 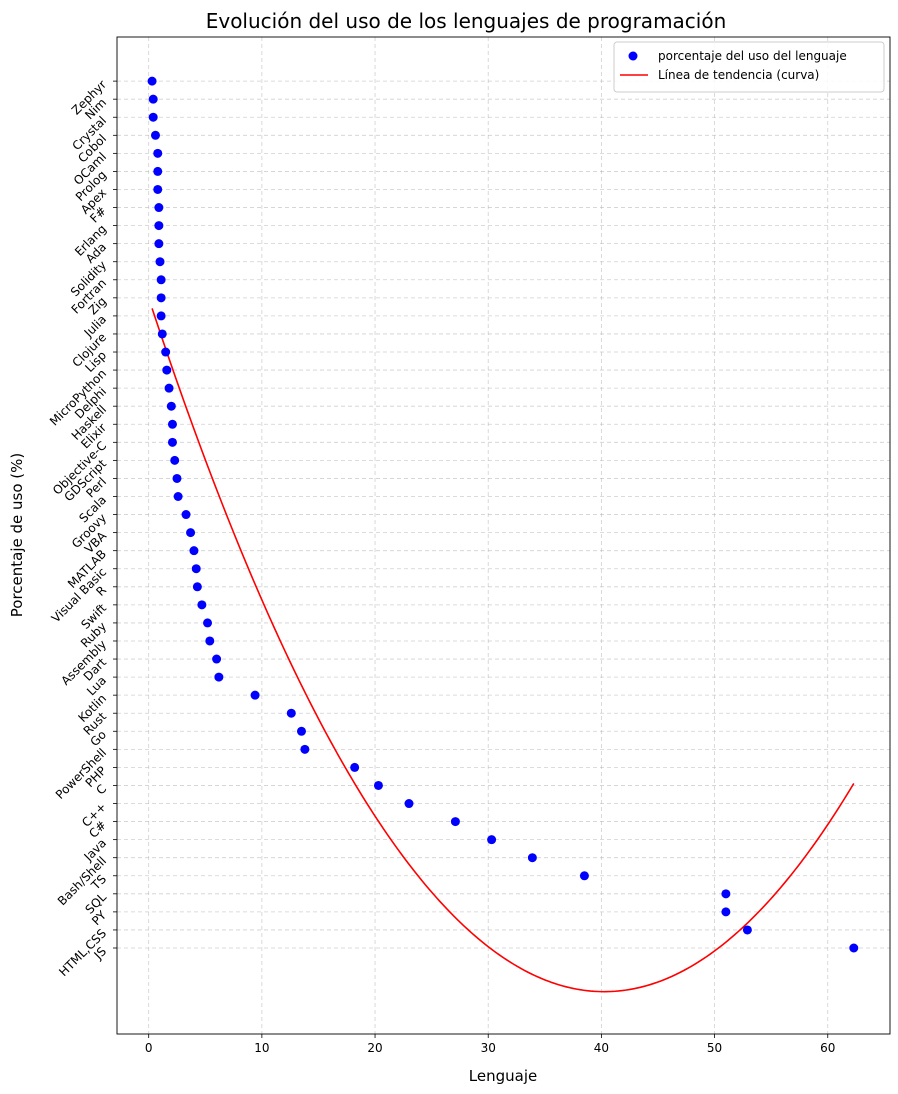 I want to click on x-tick-label: 30, so click(x=488, y=1048).